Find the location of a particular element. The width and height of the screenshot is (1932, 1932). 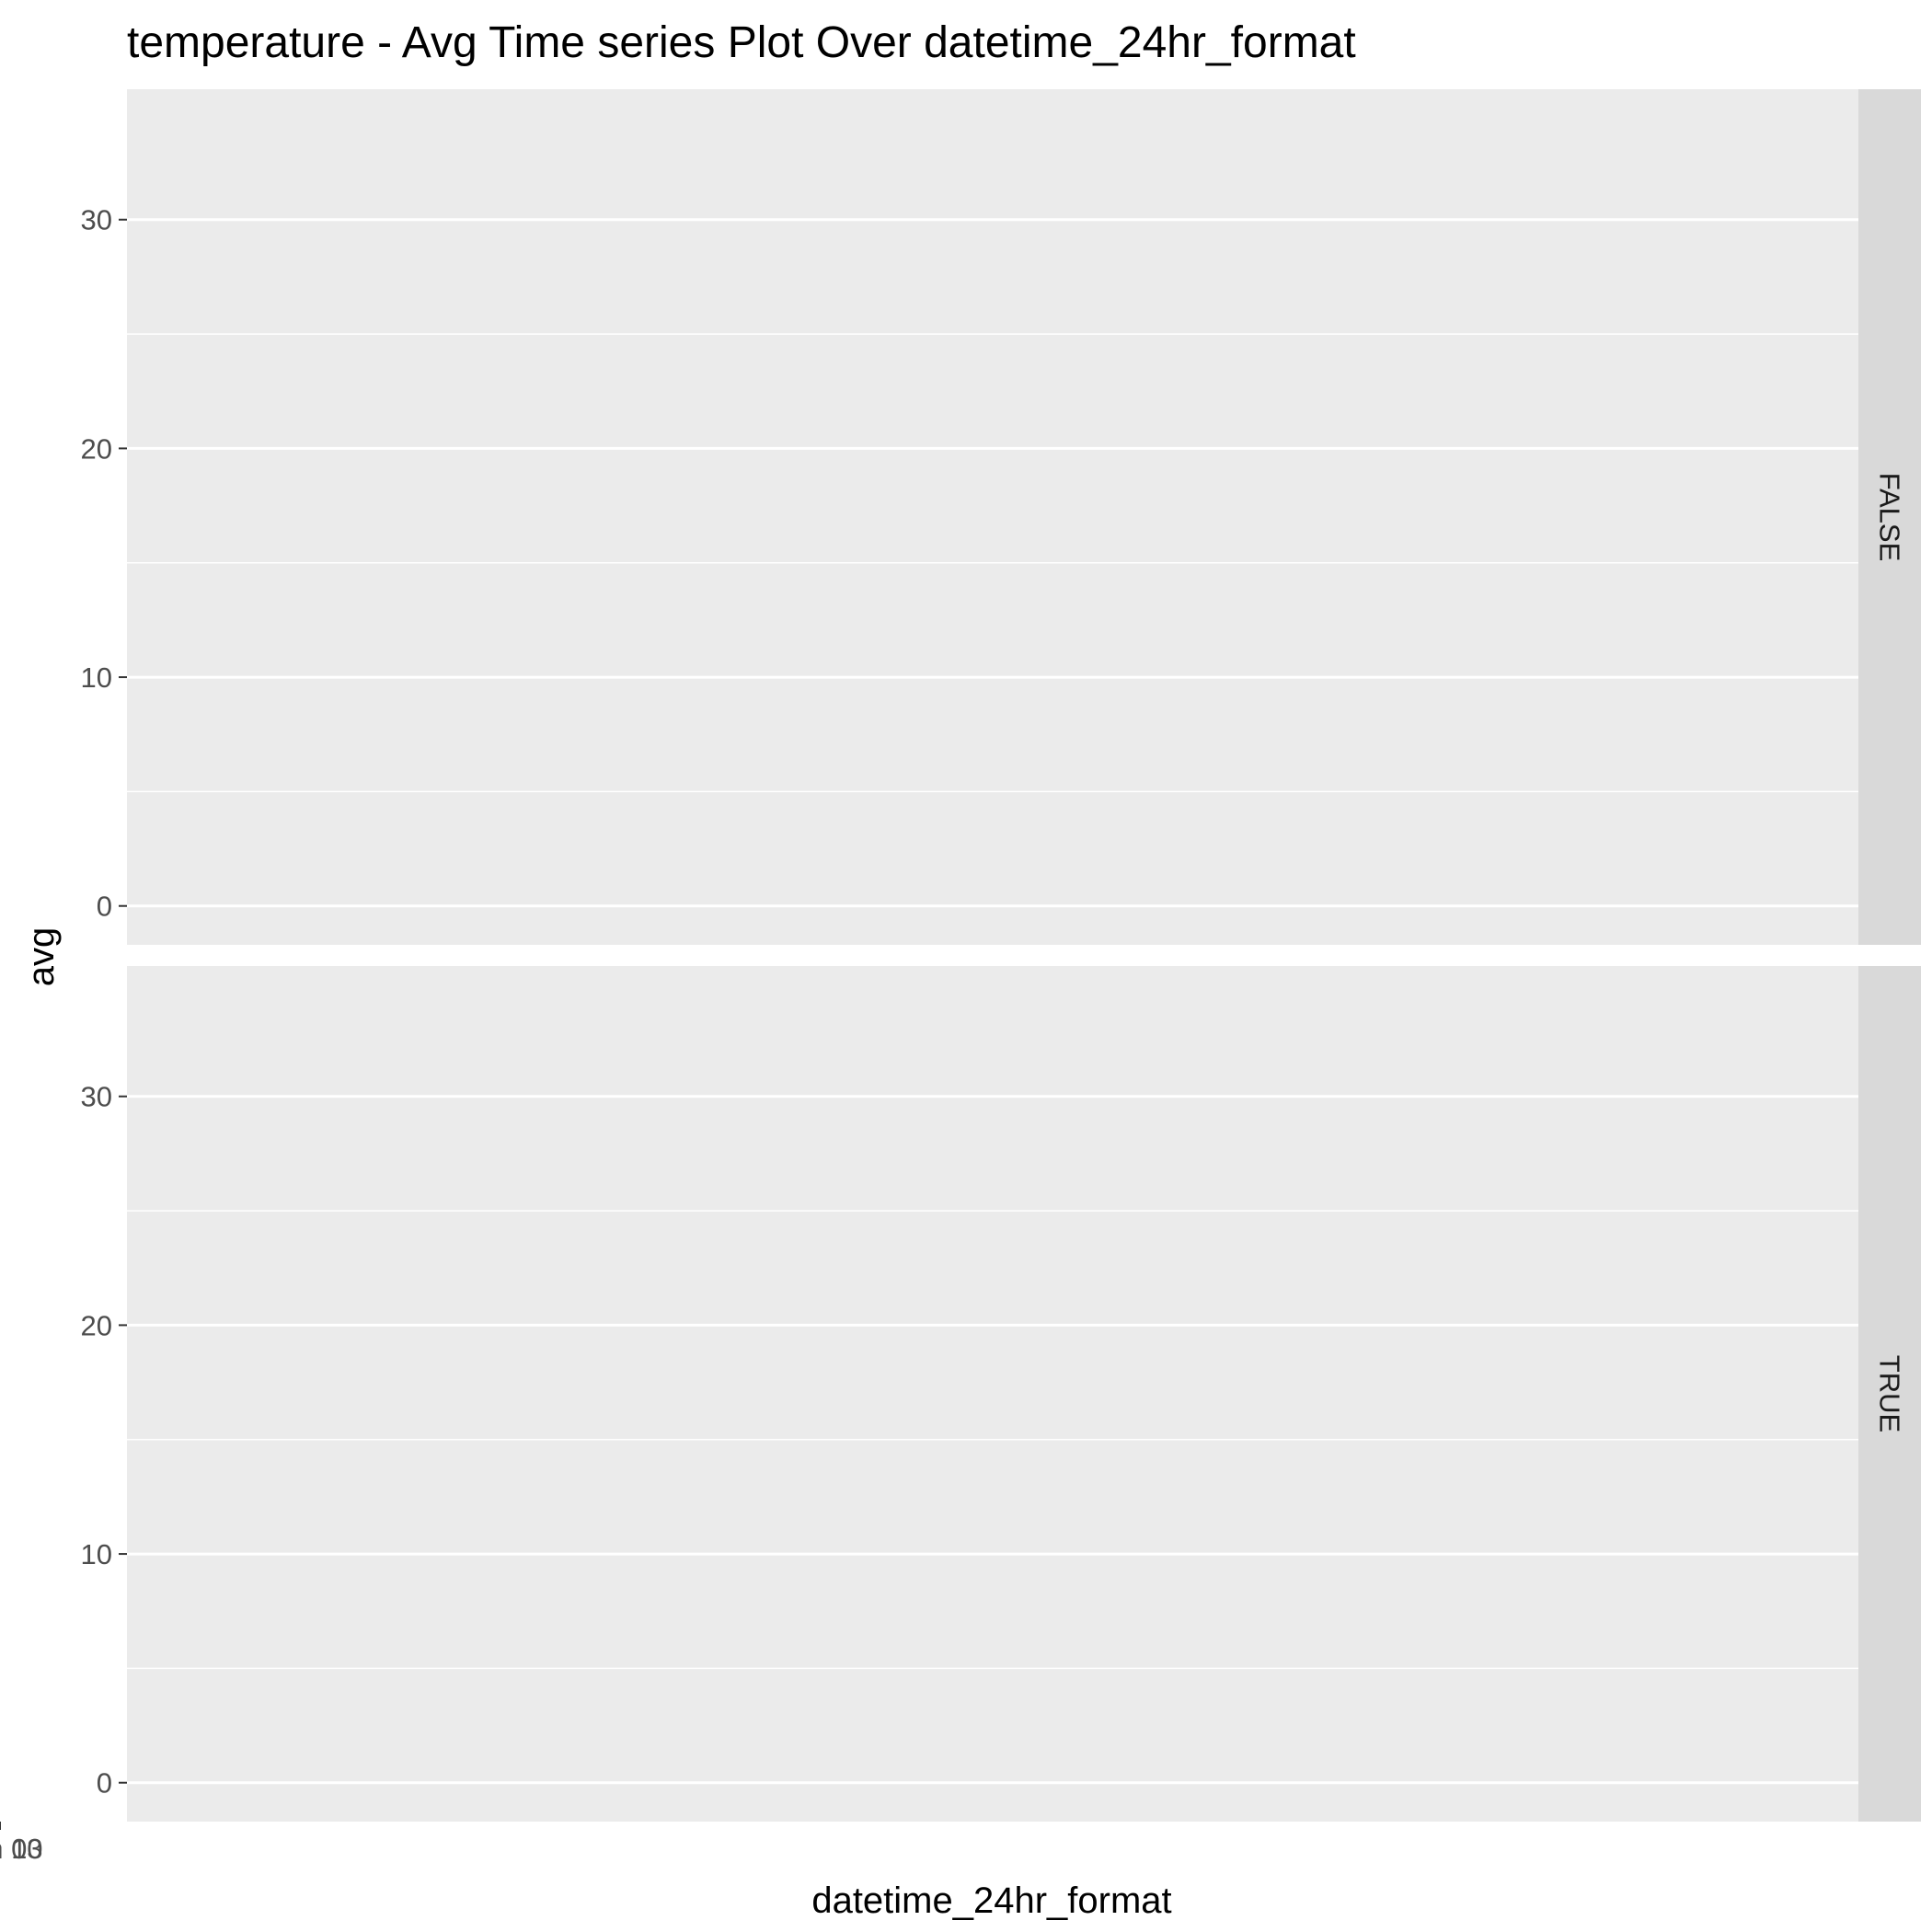

x-tick-label: Jan 10 is located at coordinates (21, 1849).